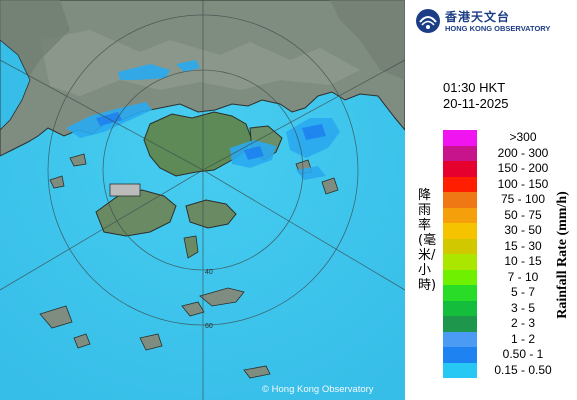 The width and height of the screenshot is (577, 400). I want to click on legend-swatches, so click(460, 254).